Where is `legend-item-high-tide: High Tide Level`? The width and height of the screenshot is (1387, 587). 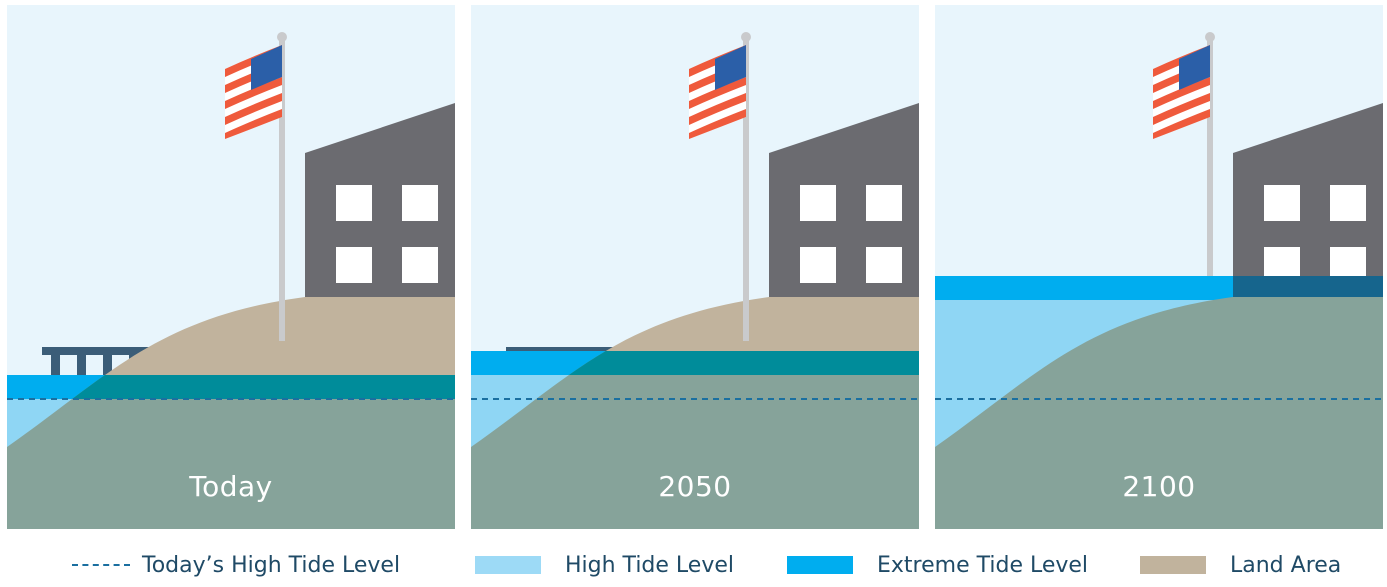 legend-item-high-tide: High Tide Level is located at coordinates (604, 565).